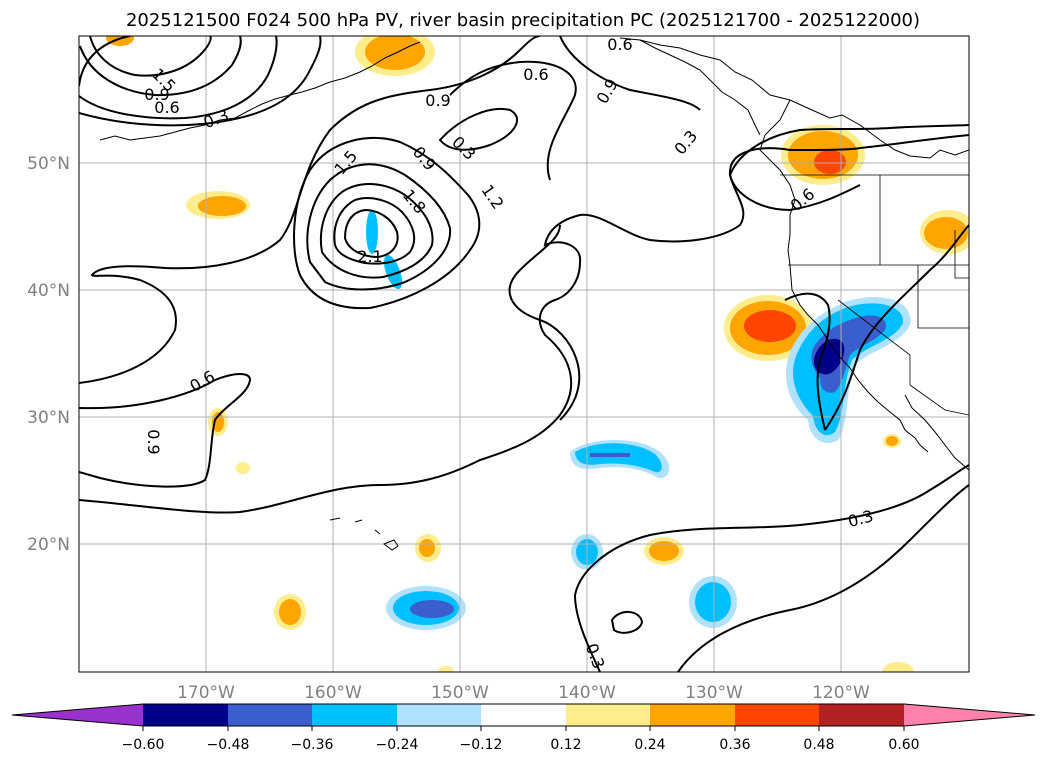 The image size is (1047, 765). Describe the element at coordinates (936, 432) in the screenshot. I see `gulf-of-california-coast` at that location.